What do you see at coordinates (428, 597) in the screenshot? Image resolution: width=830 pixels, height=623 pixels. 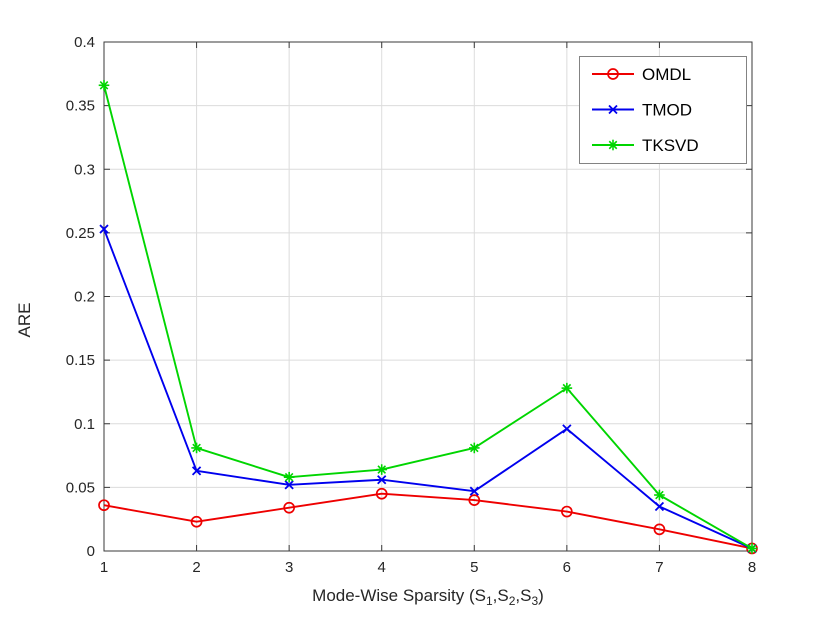 I see `x-axis-label: Mode-Wise Sparsity (S1,S2,S3)` at bounding box center [428, 597].